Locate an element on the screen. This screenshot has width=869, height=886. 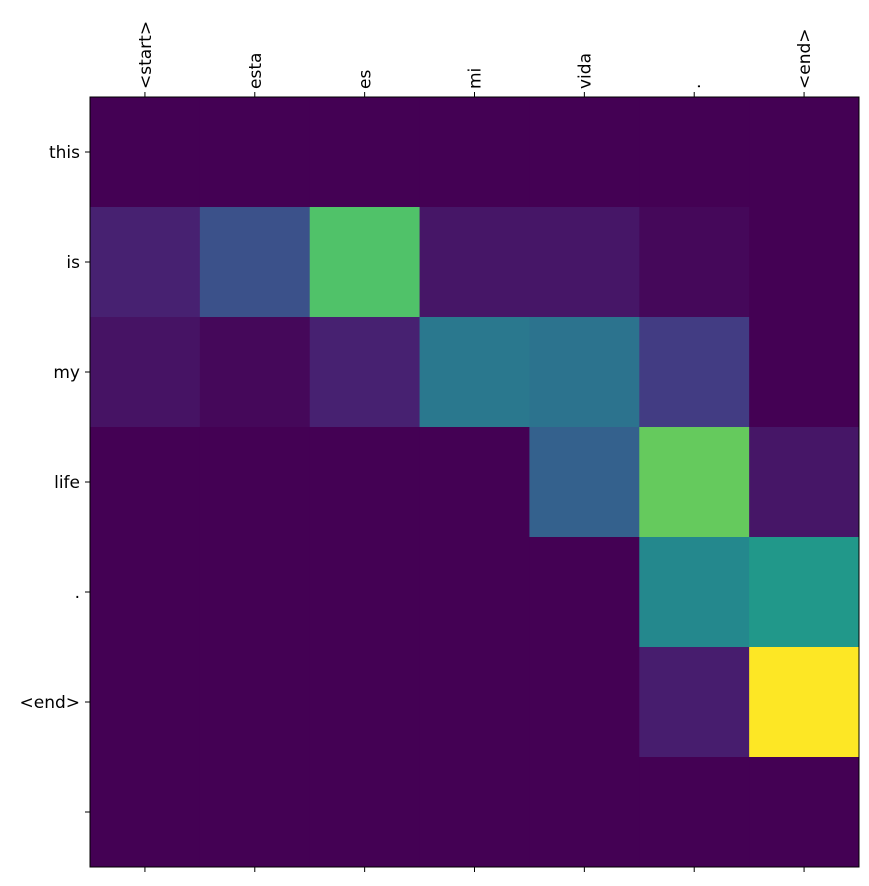
x-tick-label: mi is located at coordinates (476, 78).